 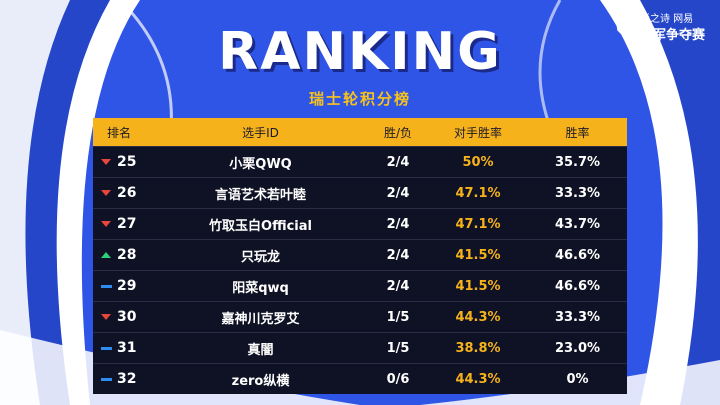 I want to click on rank-cell: 29, so click(x=123, y=286).